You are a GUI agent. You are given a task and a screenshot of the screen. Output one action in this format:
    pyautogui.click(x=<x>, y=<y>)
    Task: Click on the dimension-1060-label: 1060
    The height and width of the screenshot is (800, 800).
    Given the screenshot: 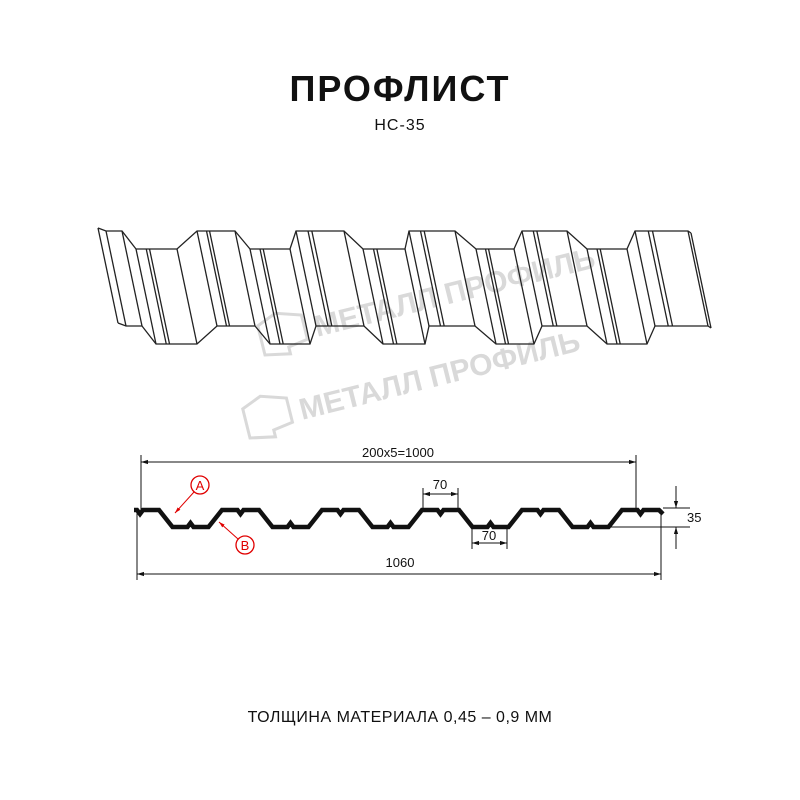 What is the action you would take?
    pyautogui.click(x=400, y=562)
    